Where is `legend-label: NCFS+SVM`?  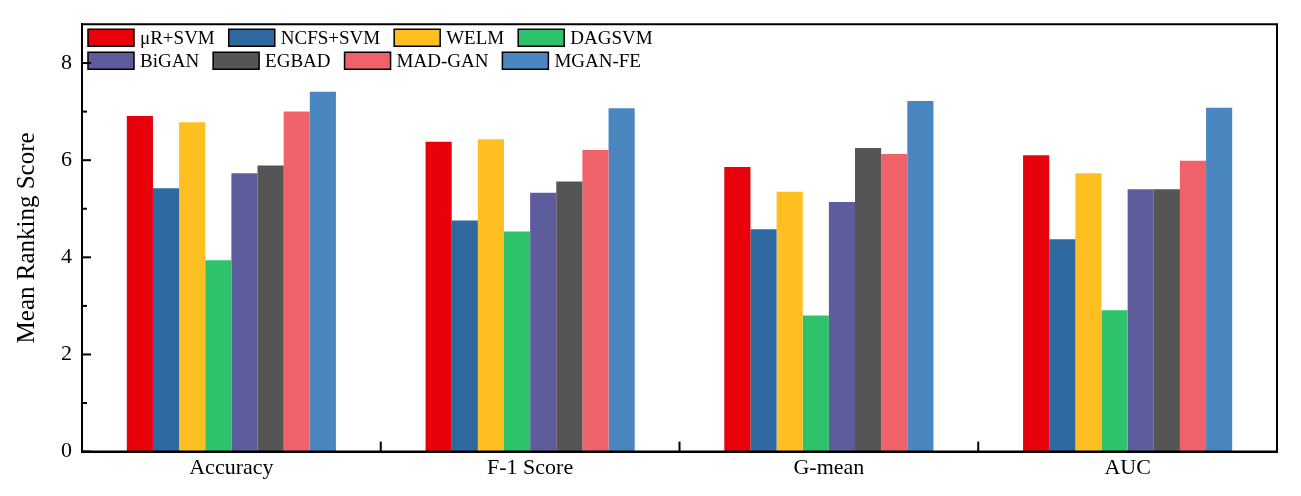 legend-label: NCFS+SVM is located at coordinates (330, 37).